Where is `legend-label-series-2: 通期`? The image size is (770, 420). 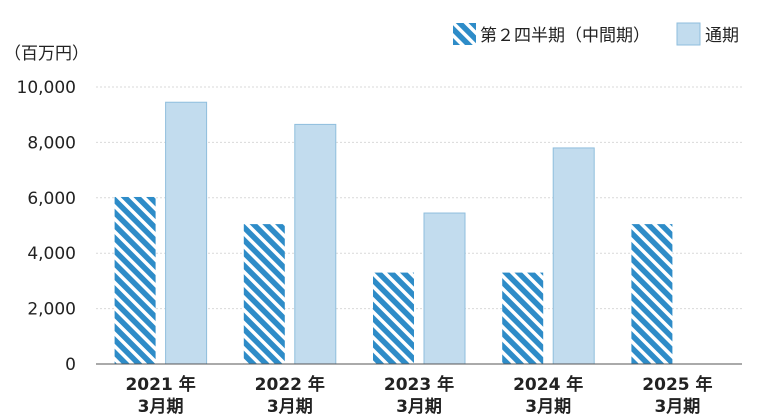 legend-label-series-2: 通期 is located at coordinates (722, 36).